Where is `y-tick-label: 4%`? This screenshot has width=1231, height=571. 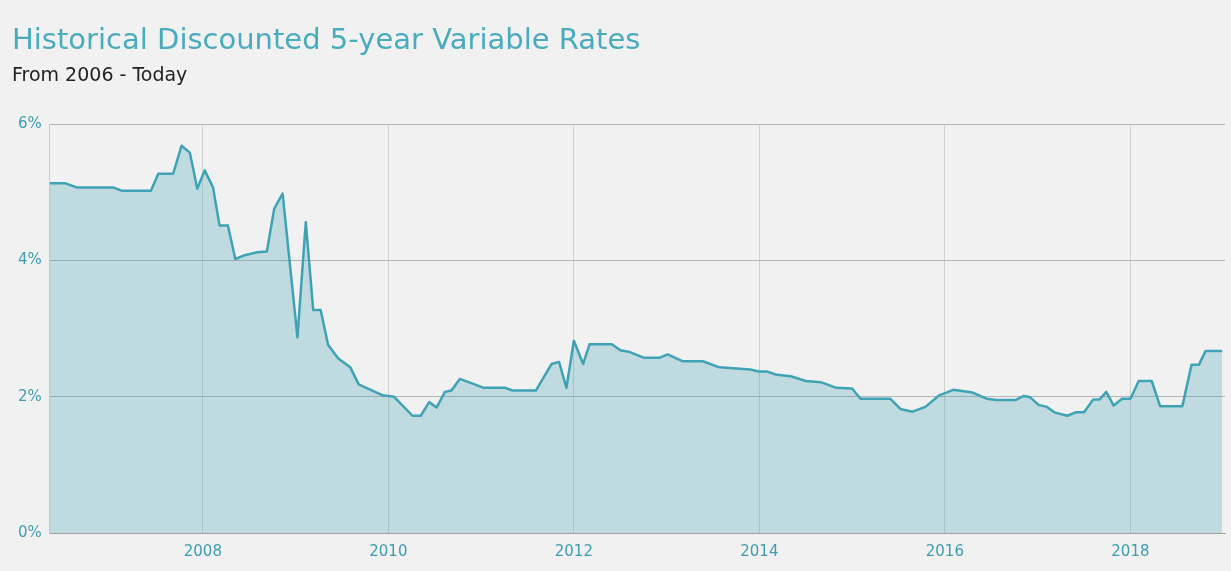
y-tick-label: 4% is located at coordinates (30, 259).